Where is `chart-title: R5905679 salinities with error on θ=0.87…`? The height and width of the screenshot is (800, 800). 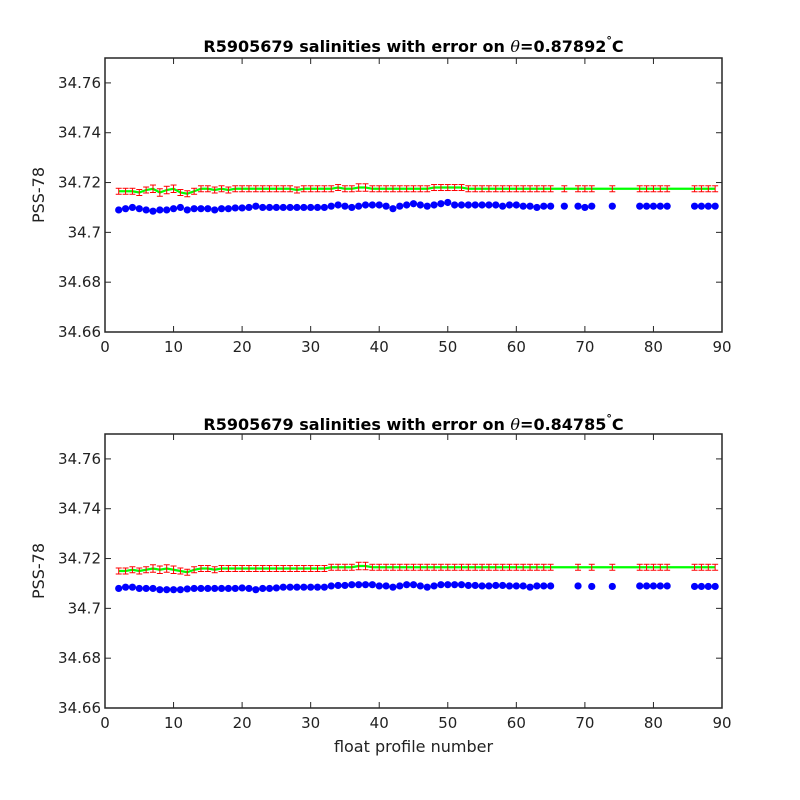
chart-title: R5905679 salinities with error on θ=0.87… is located at coordinates (413, 45).